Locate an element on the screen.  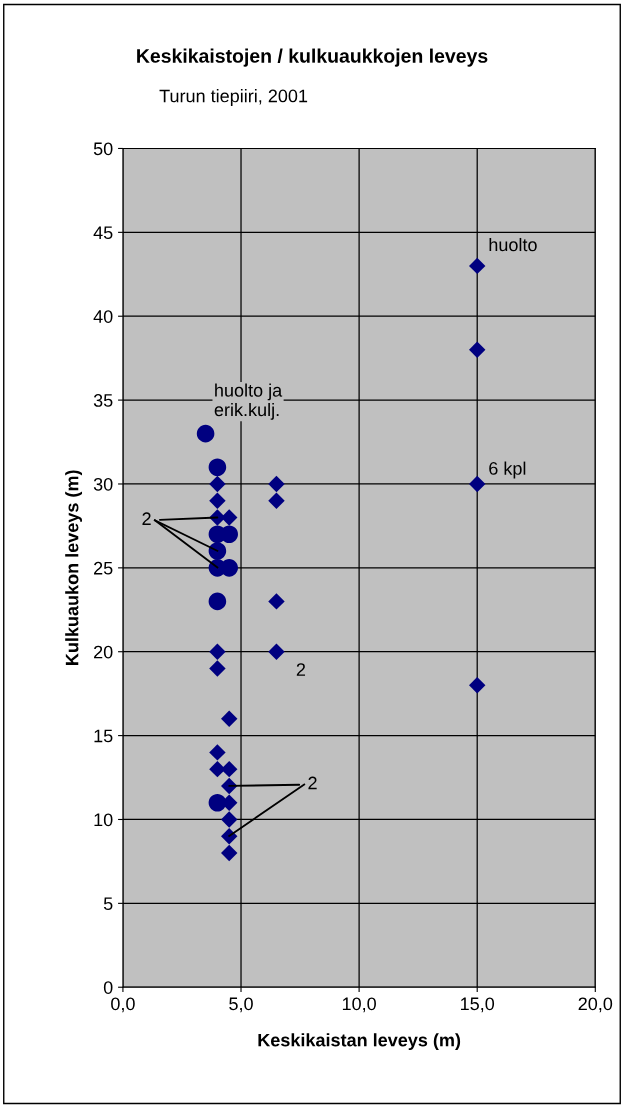
x-tick-label: 10,0 is located at coordinates (359, 1005).